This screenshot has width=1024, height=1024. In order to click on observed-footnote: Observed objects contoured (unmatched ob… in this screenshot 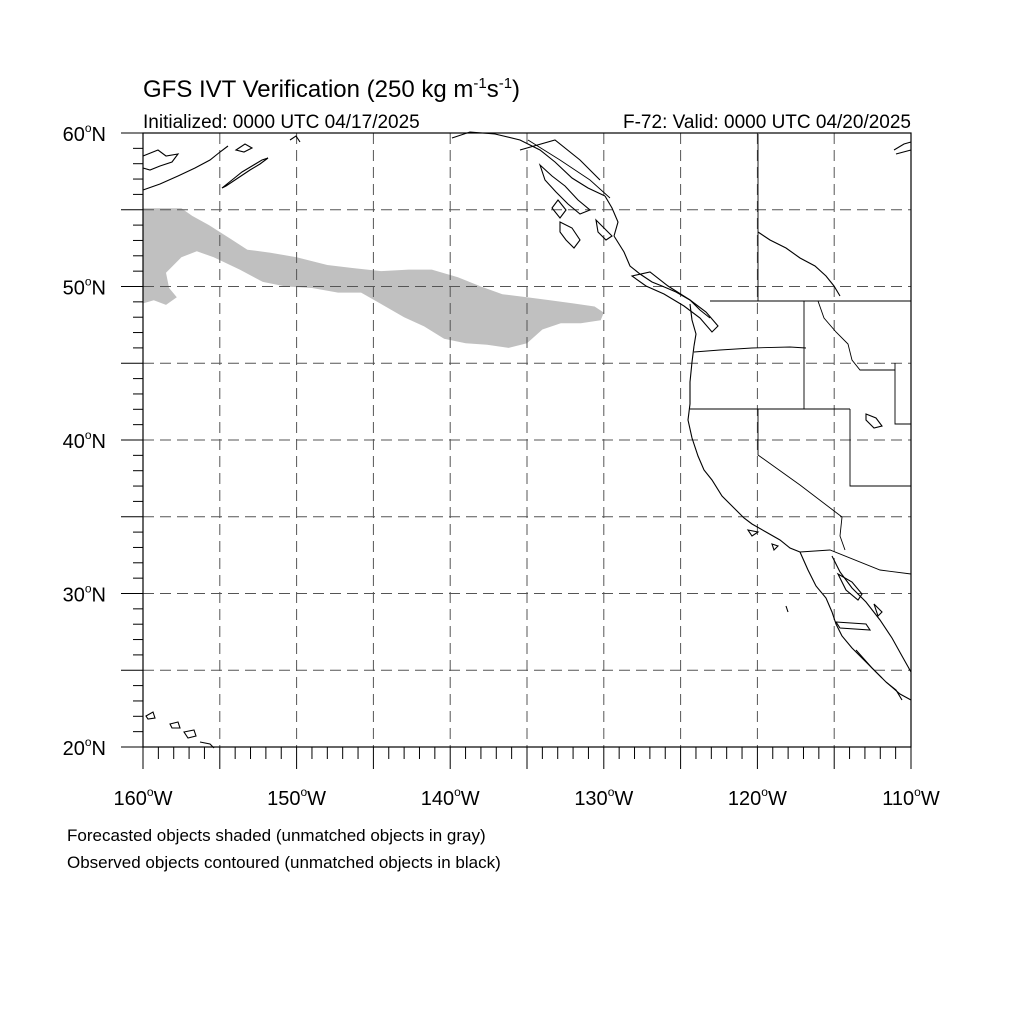, I will do `click(284, 862)`.